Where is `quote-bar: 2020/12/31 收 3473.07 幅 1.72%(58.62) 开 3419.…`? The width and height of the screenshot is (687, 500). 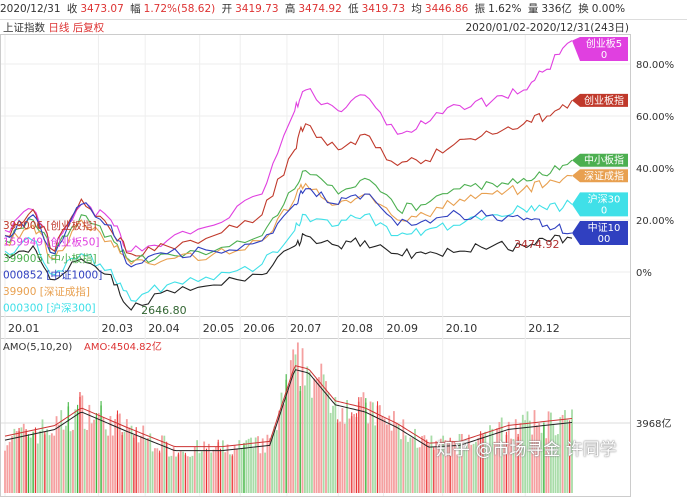
quote-bar: 2020/12/31 收 3473.07 幅 1.72%(58.62) 开 3419.… is located at coordinates (343, 10).